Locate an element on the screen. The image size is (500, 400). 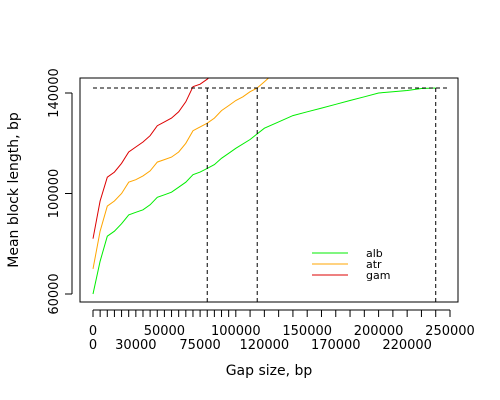
x-tick-label-major: 50000 is located at coordinates (164, 331).